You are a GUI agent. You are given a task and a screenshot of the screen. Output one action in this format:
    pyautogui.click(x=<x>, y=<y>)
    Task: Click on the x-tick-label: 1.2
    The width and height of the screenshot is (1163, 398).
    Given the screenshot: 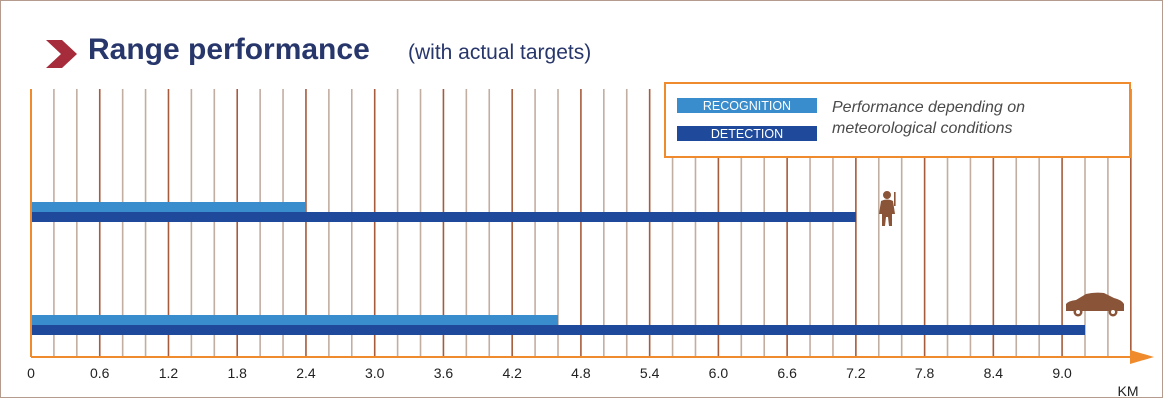 What is the action you would take?
    pyautogui.click(x=169, y=373)
    